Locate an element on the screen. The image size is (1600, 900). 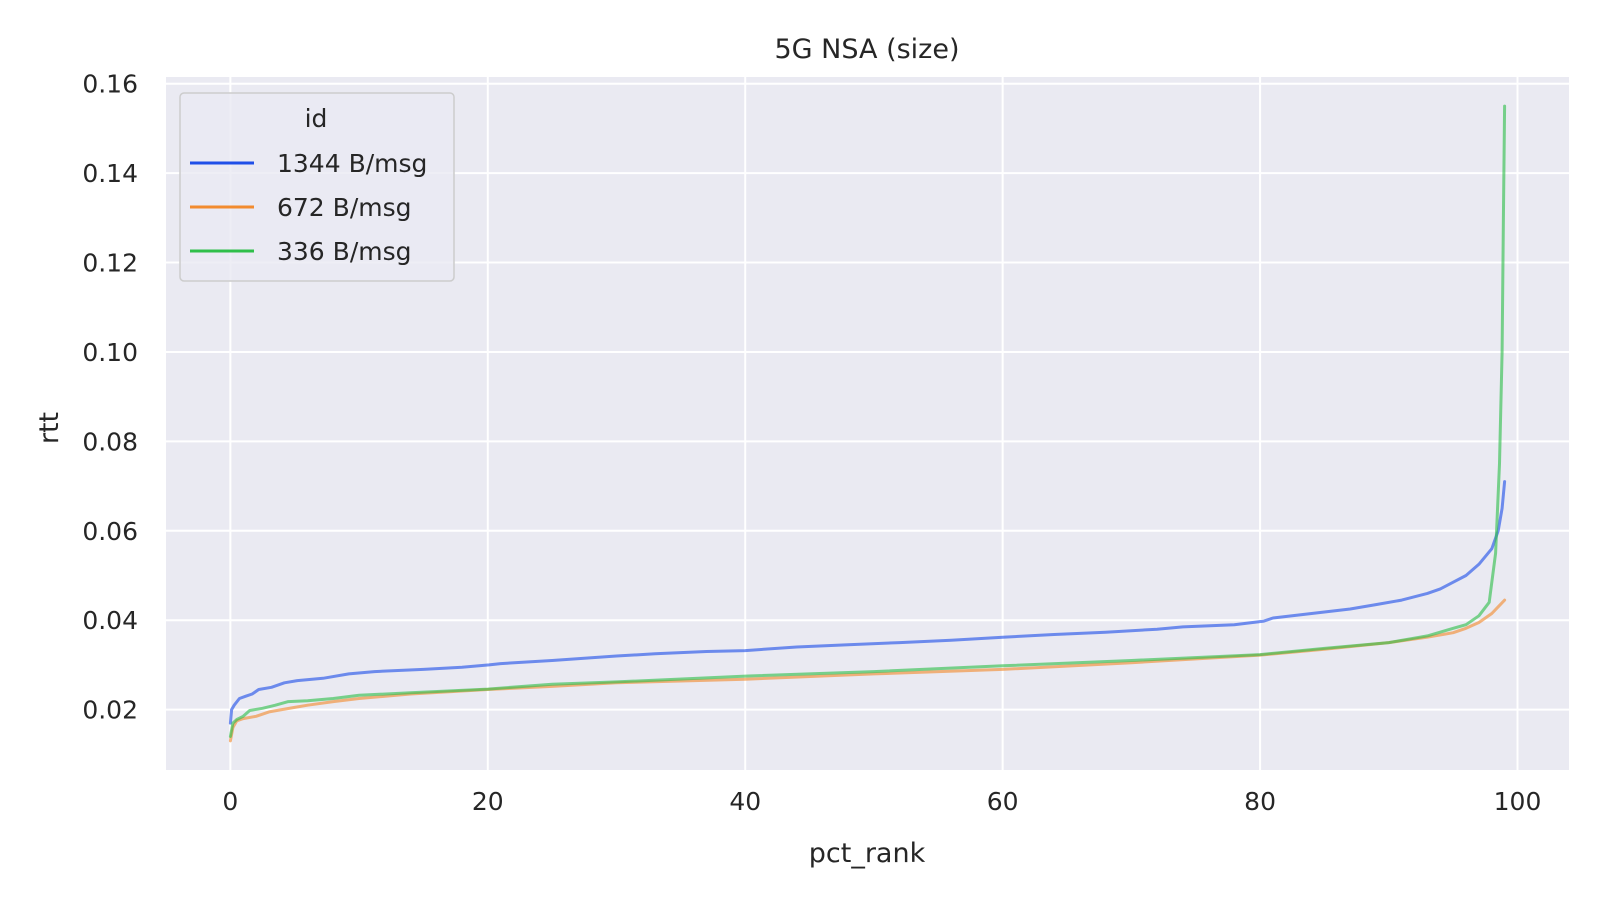
legend-box is located at coordinates (317, 187).